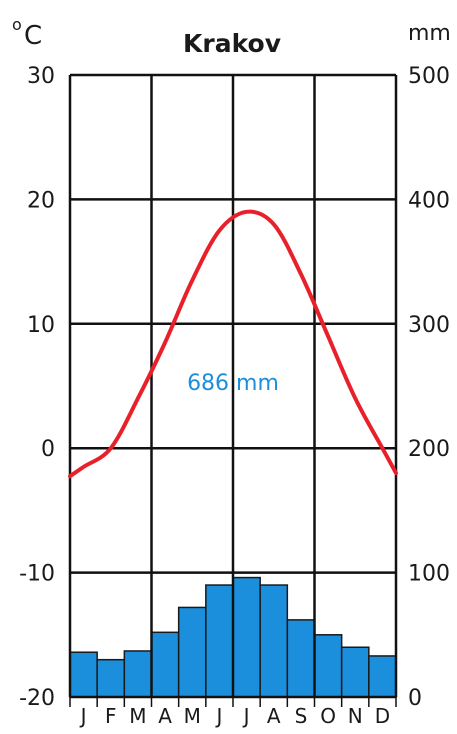  I want to click on precipitation-bars, so click(233, 637).